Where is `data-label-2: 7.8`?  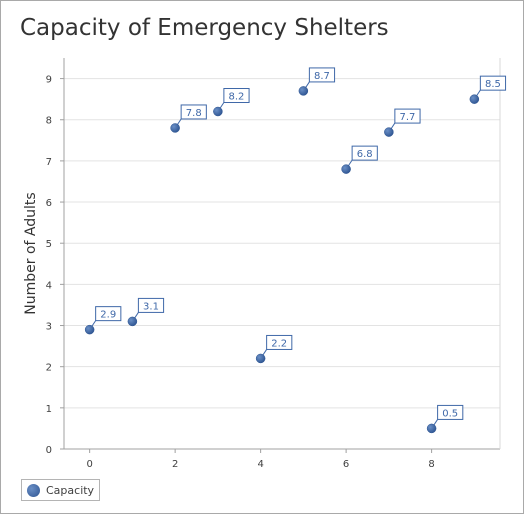
data-label-2: 7.8 is located at coordinates (194, 113).